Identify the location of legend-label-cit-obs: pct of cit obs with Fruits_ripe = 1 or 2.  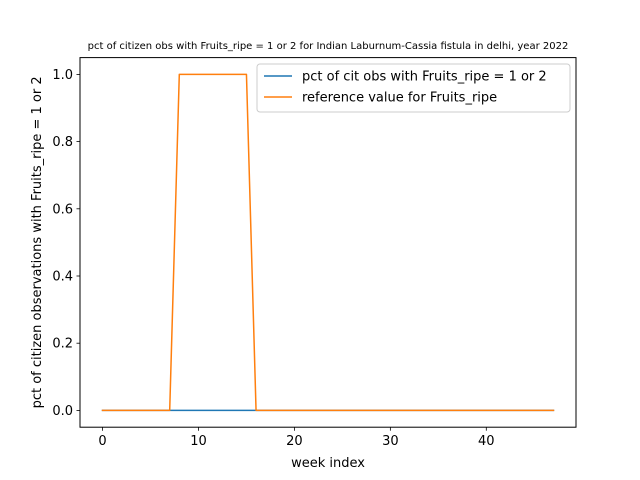
(424, 77).